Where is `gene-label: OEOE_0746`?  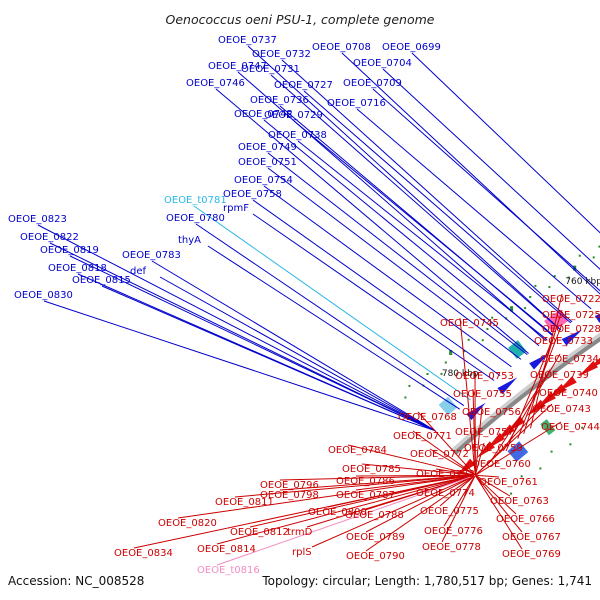 gene-label: OEOE_0746 is located at coordinates (215, 83).